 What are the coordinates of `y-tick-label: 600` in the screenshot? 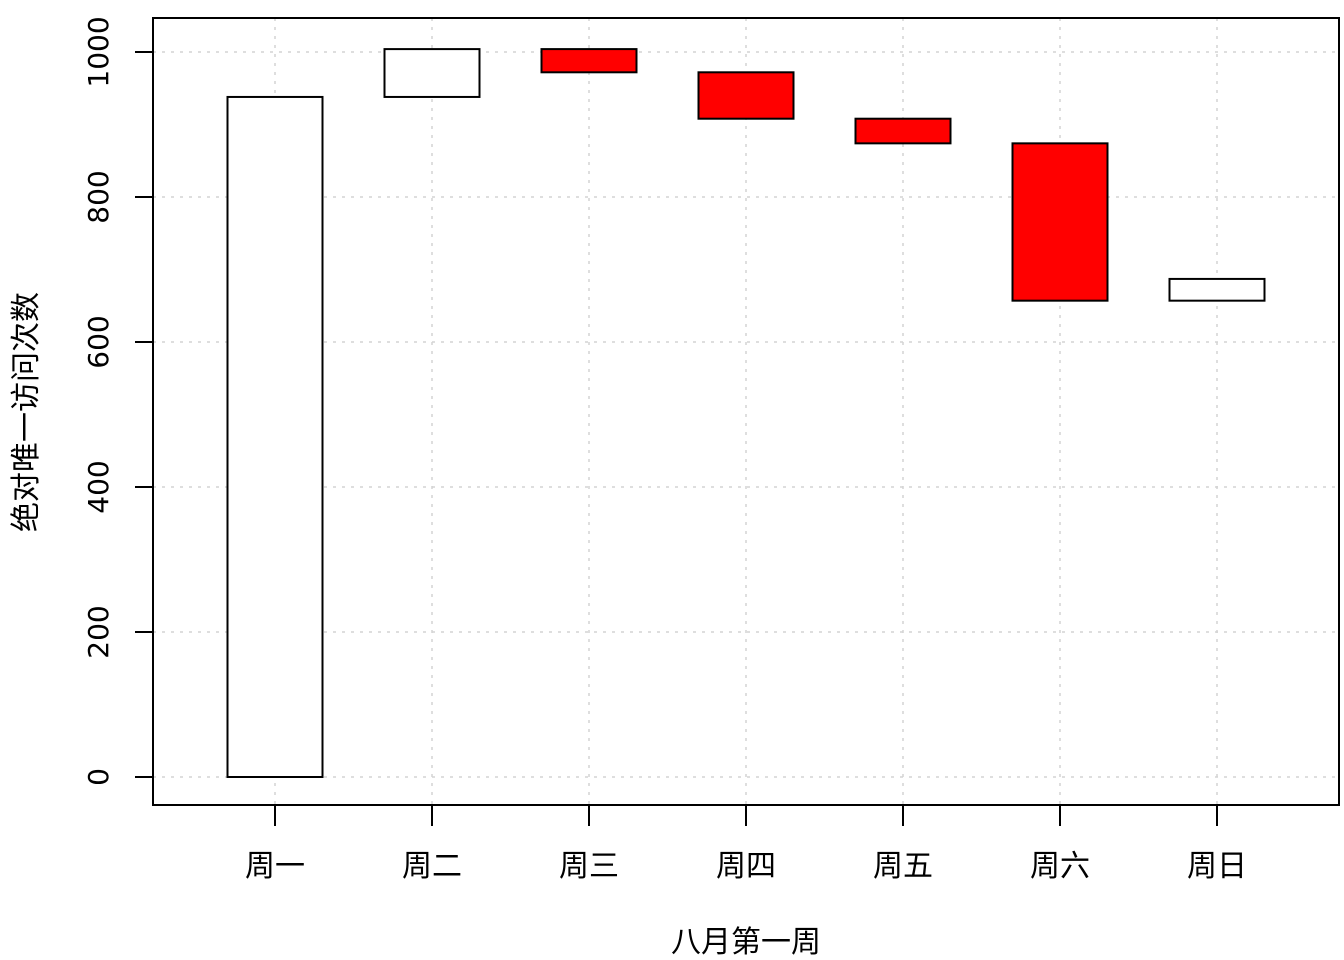 It's located at (98, 341).